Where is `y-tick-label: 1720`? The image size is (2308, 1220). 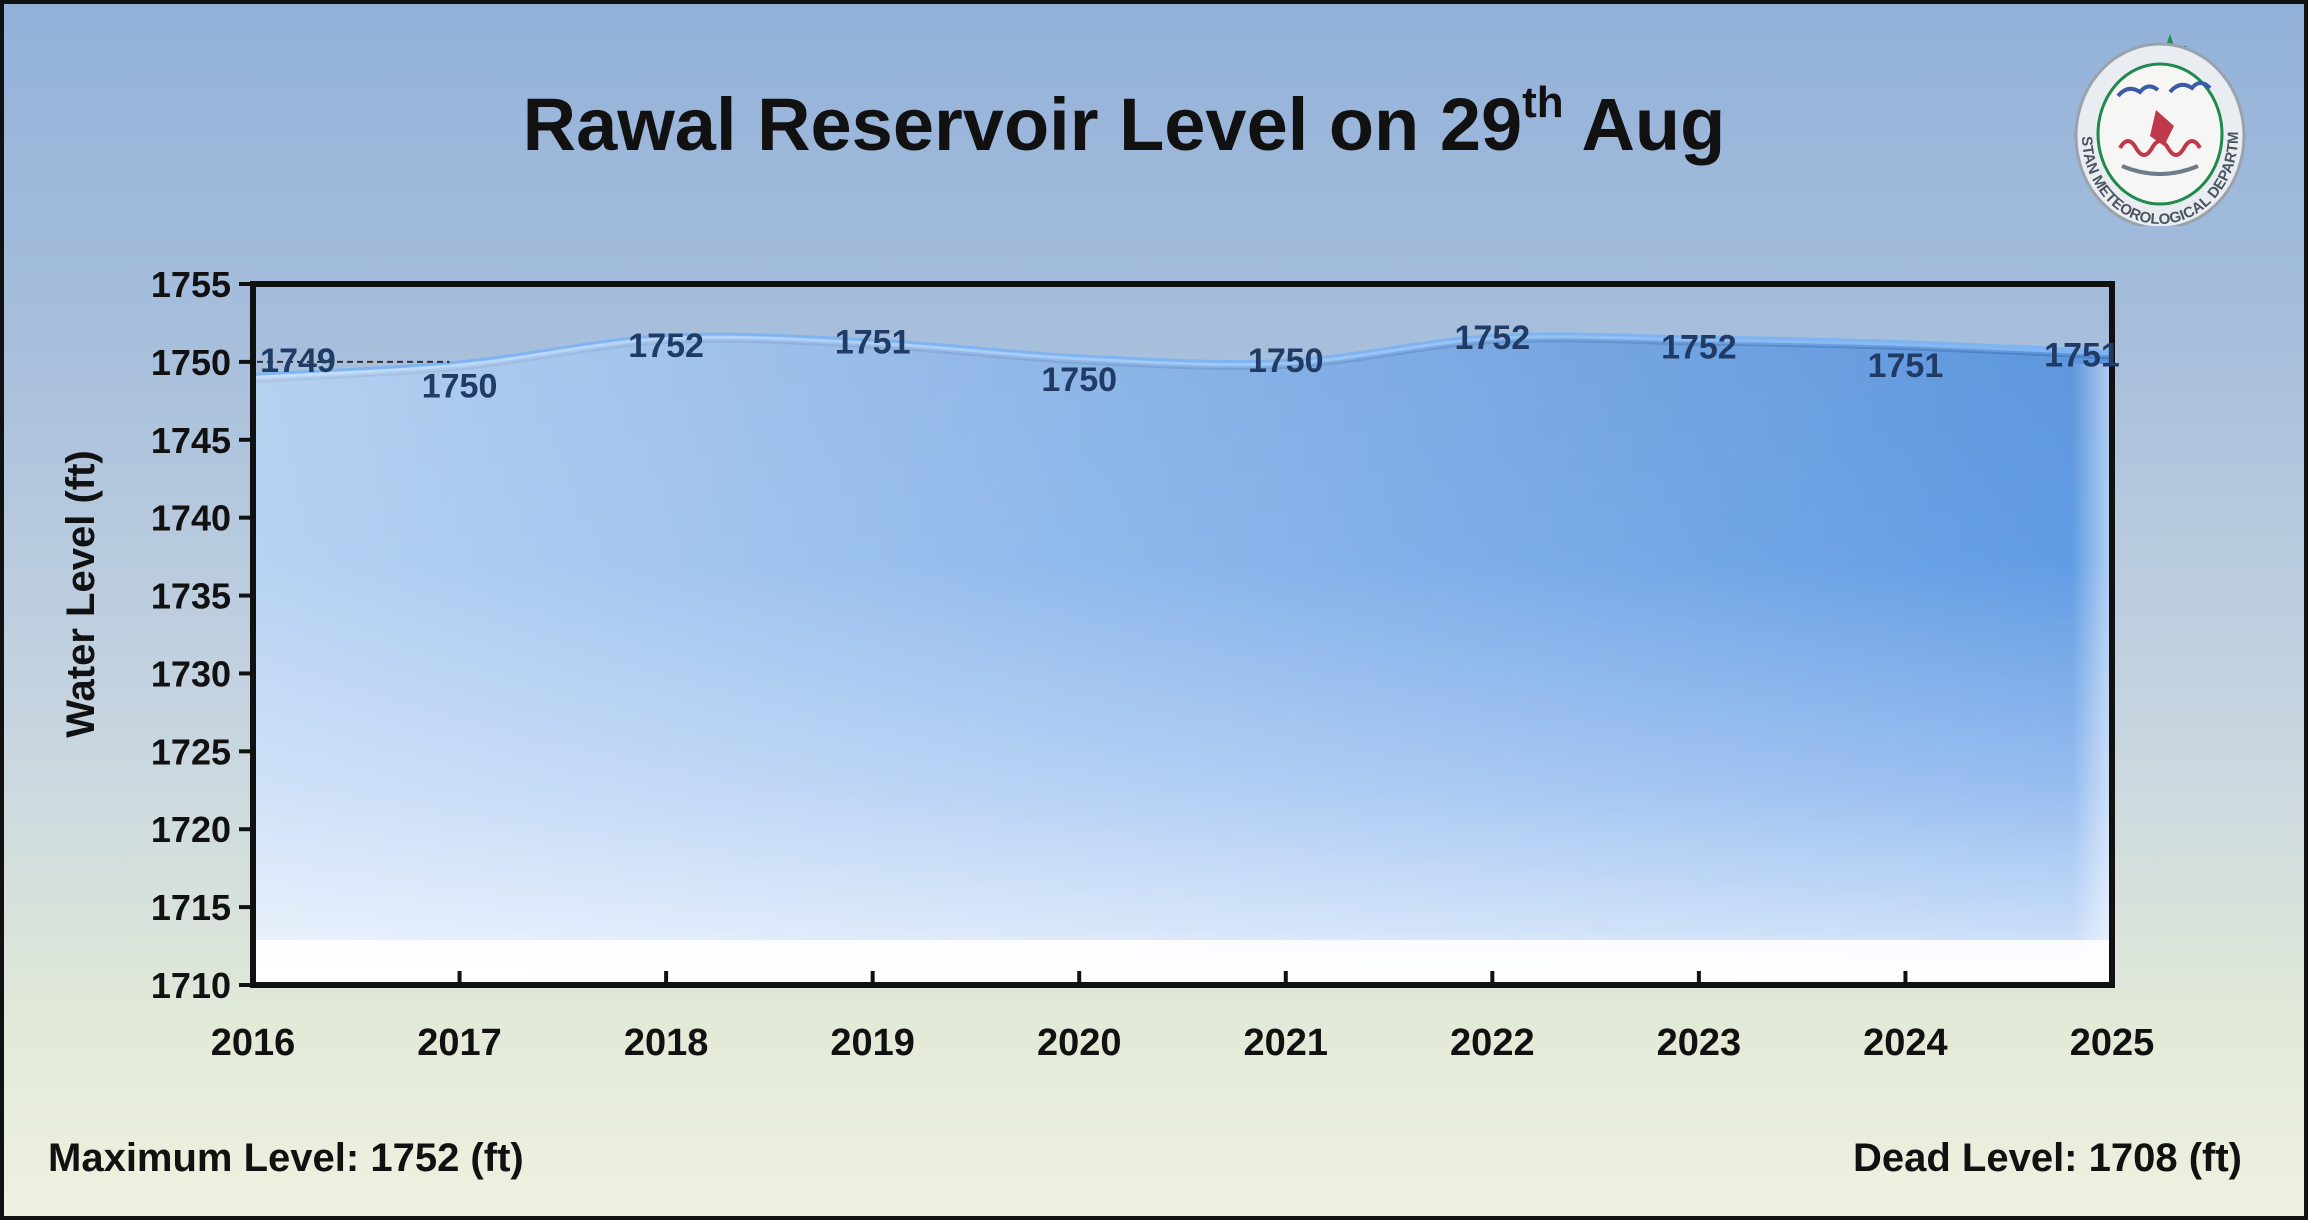 y-tick-label: 1720 is located at coordinates (191, 829).